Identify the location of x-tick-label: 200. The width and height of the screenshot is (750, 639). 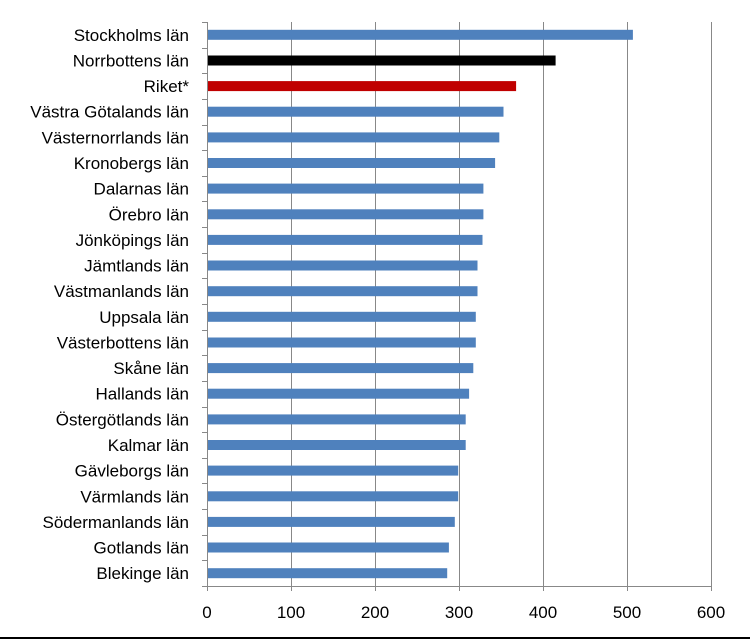
(375, 612).